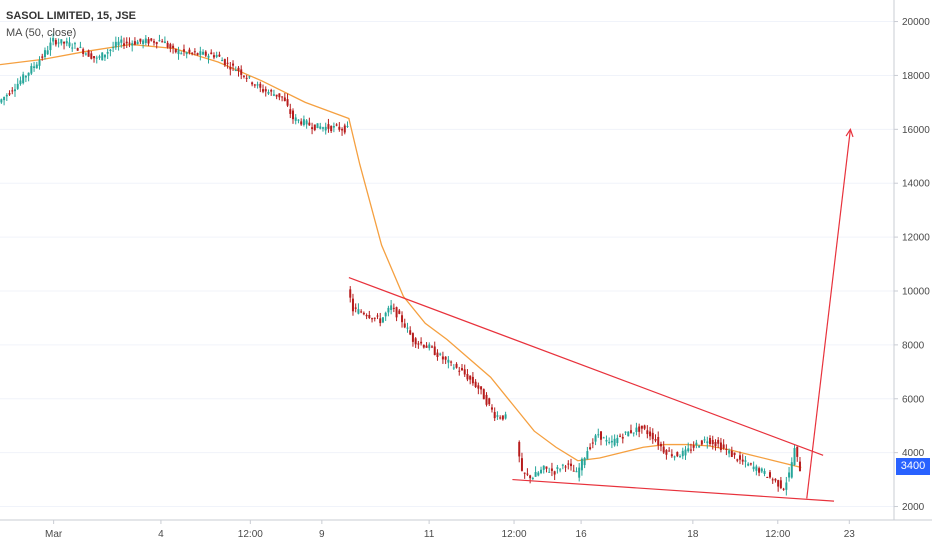 Image resolution: width=932 pixels, height=550 pixels. Describe the element at coordinates (913, 453) in the screenshot. I see `y-tick-label: 4000` at that location.